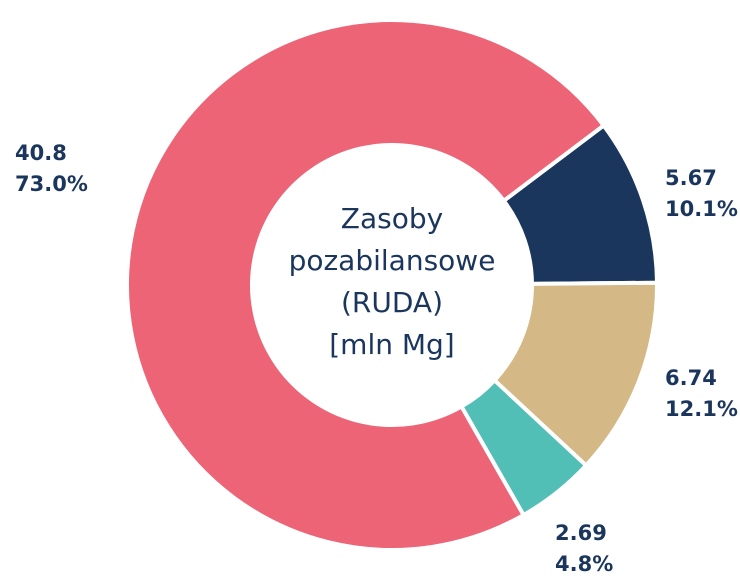 Image resolution: width=740 pixels, height=578 pixels. What do you see at coordinates (691, 178) in the screenshot?
I see `value-label: 5.67` at bounding box center [691, 178].